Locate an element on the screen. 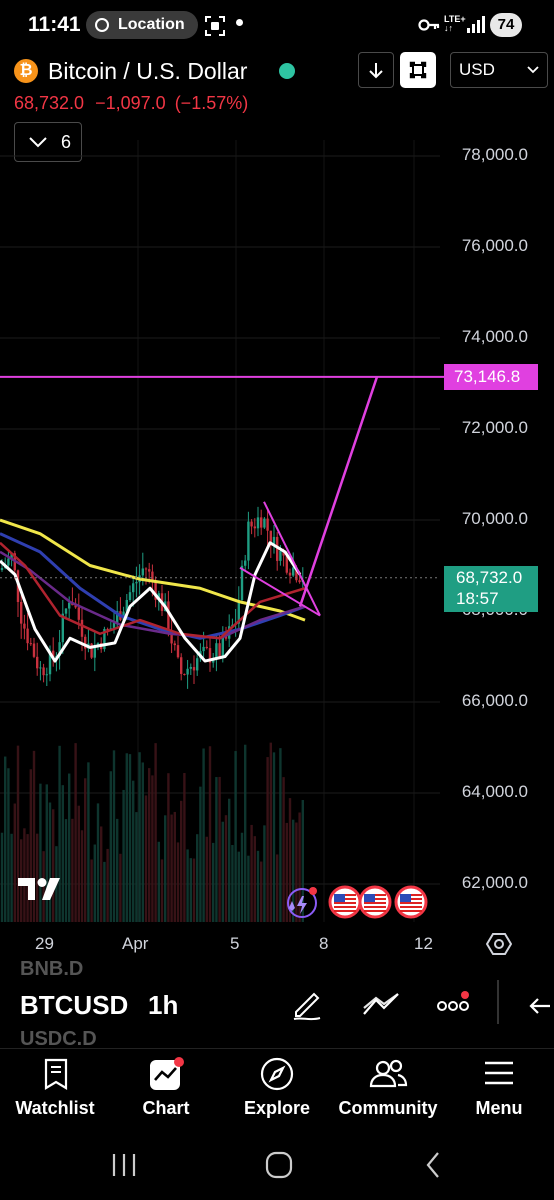 The height and width of the screenshot is (1200, 554). fullscreen-icon is located at coordinates (418, 70).